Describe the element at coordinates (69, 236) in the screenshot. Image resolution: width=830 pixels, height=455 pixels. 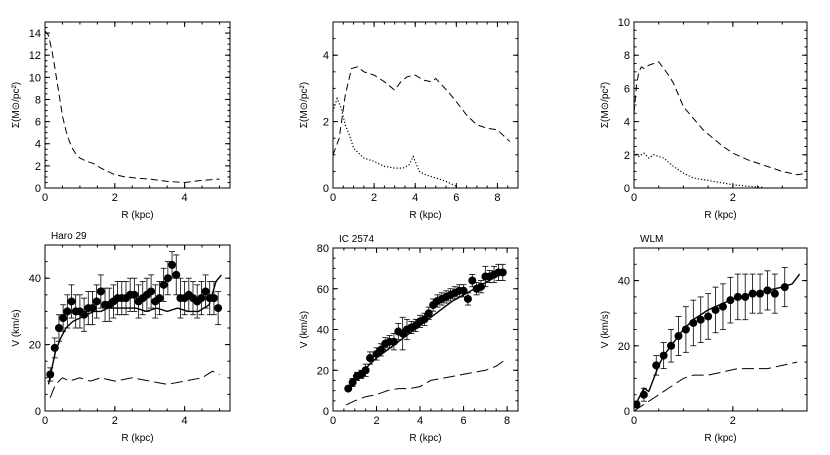
I see `panel-title: Haro 29` at that location.